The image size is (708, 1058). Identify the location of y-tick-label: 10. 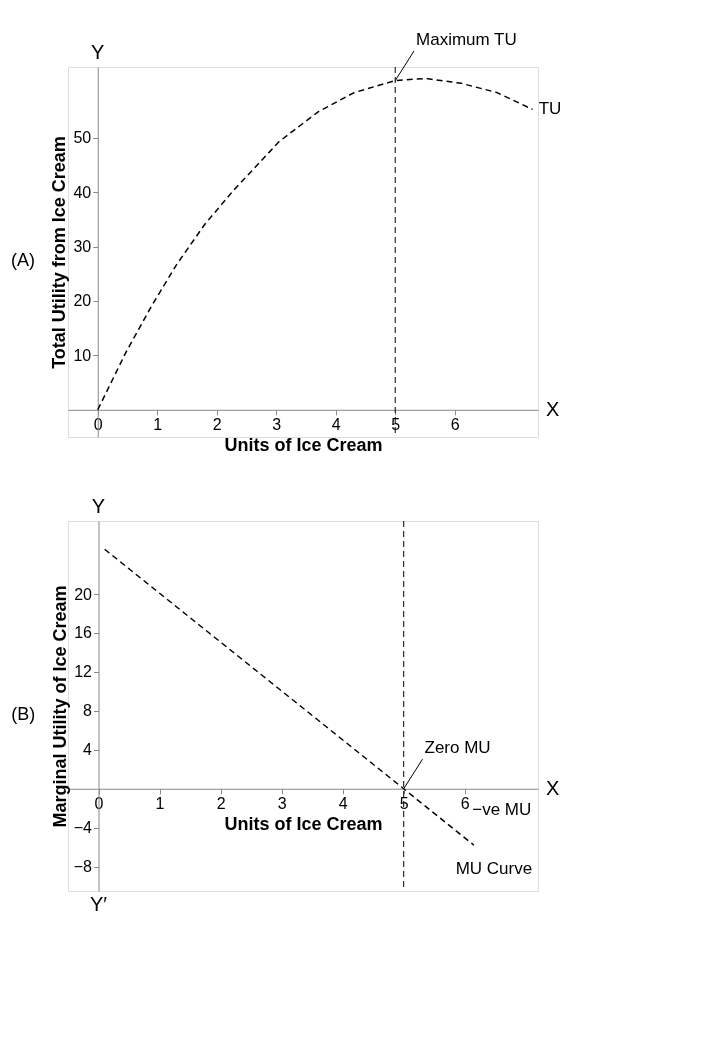
(82, 355).